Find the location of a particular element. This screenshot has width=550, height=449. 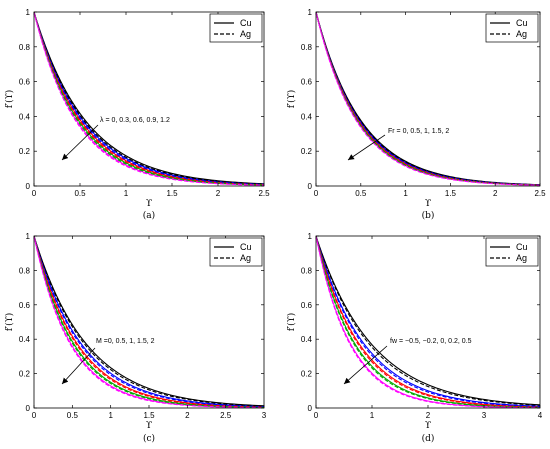

panel-caption: (b) is located at coordinates (428, 215).